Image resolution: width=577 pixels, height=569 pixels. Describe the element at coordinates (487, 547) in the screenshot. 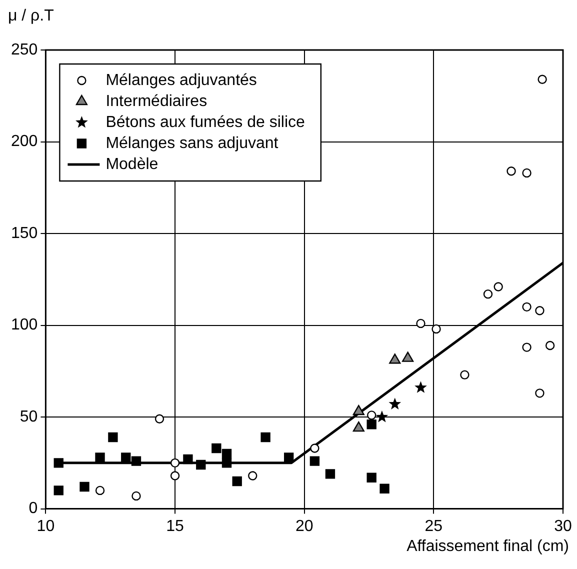

I see `x-axis-title: Affaissement final (cm)` at that location.